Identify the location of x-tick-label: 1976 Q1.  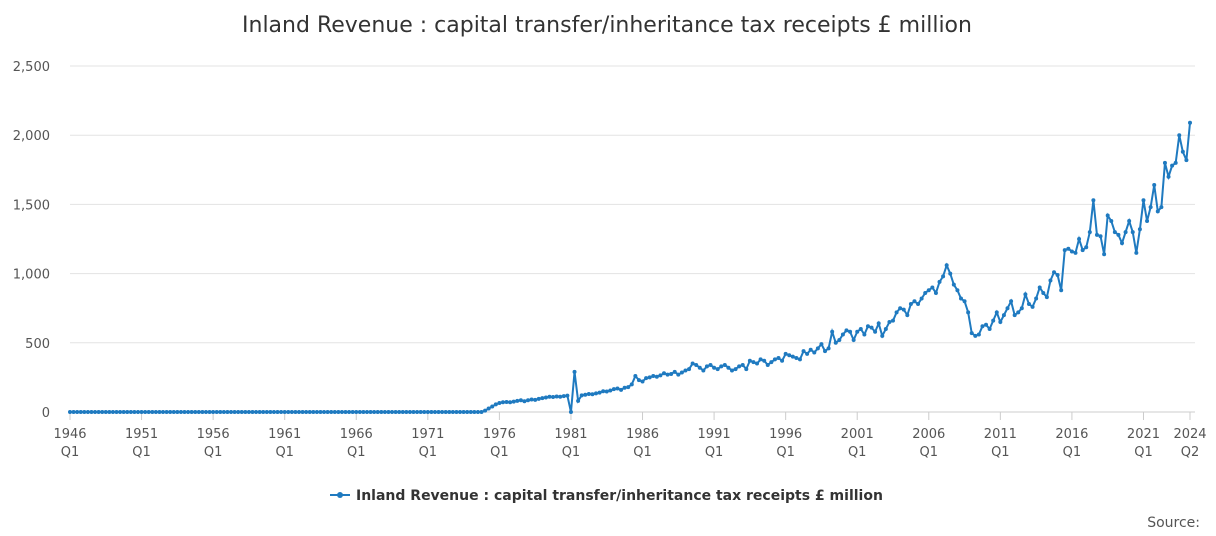
(499, 443).